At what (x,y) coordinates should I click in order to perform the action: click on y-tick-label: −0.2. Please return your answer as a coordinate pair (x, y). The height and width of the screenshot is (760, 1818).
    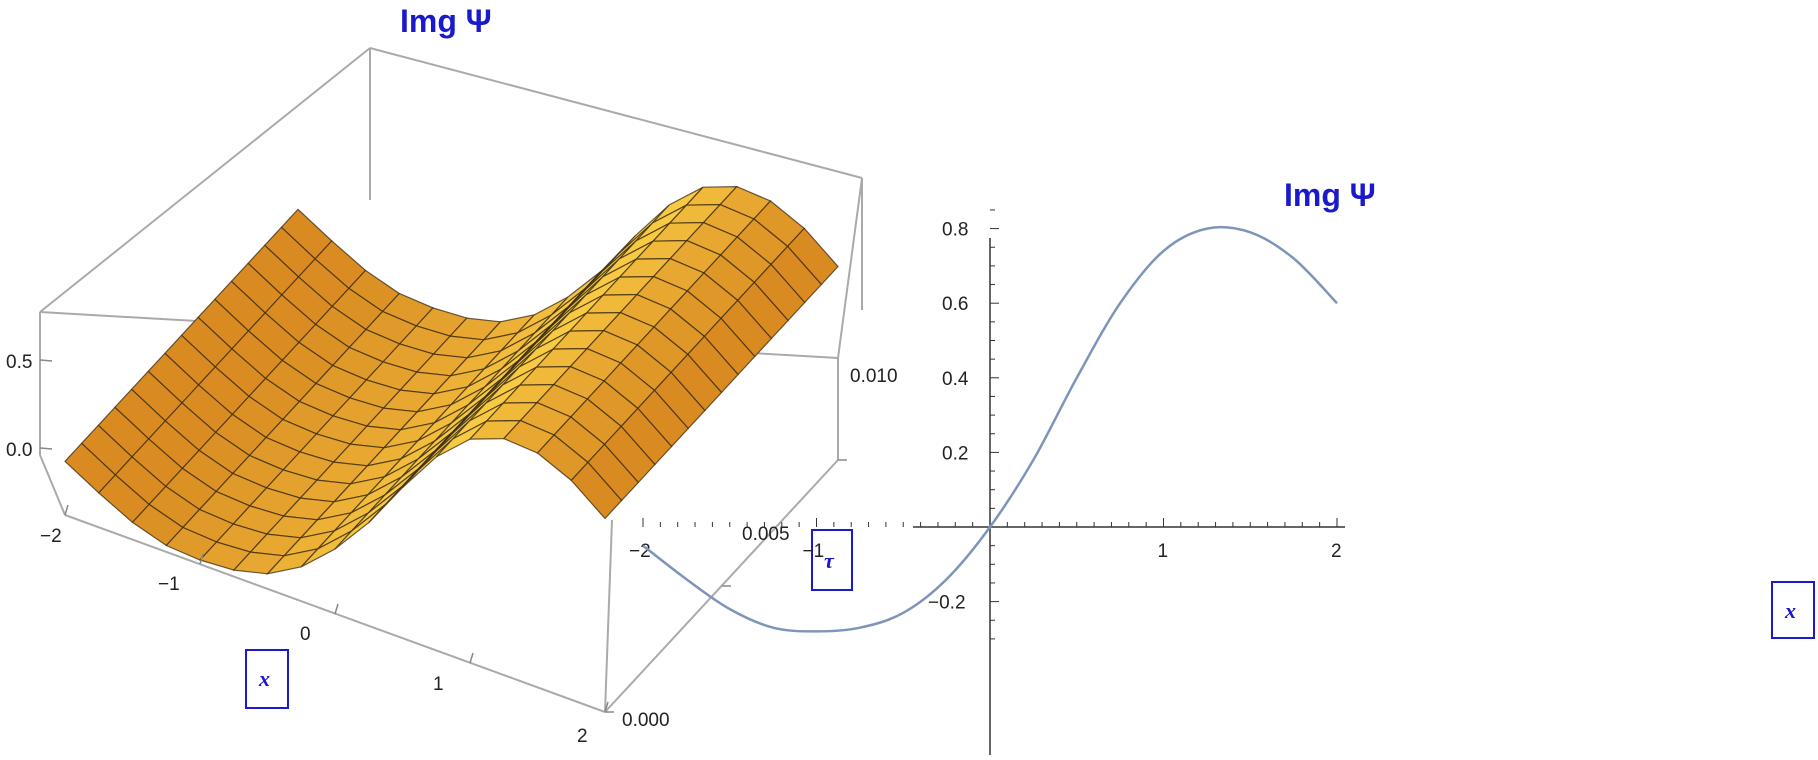
    Looking at the image, I should click on (947, 603).